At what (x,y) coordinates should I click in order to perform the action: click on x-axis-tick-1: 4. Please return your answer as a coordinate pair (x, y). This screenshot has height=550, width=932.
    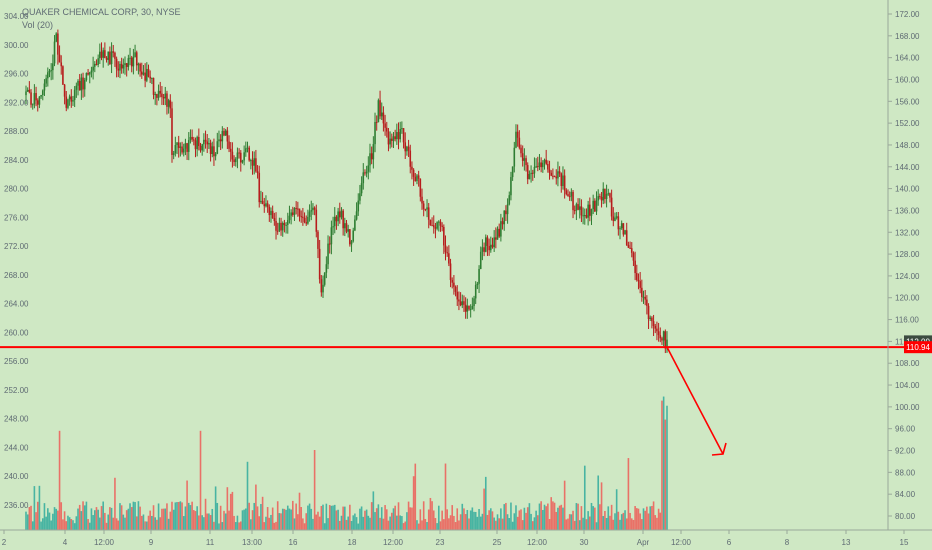
    Looking at the image, I should click on (65, 542).